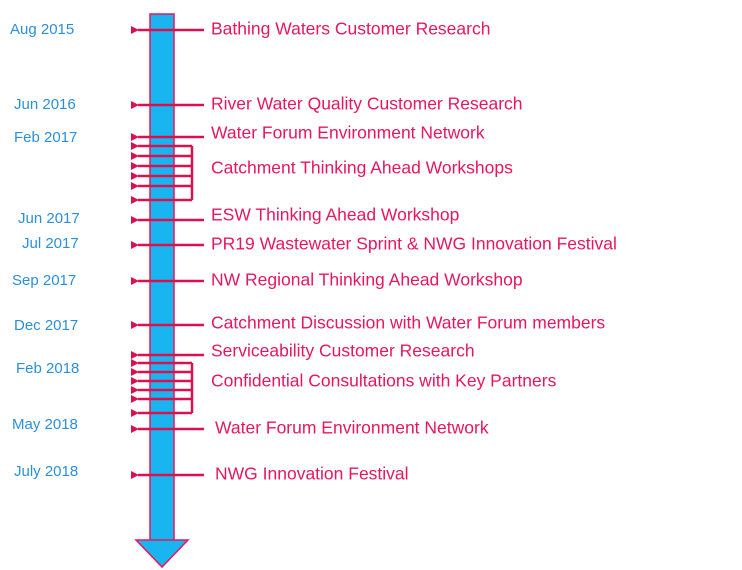  Describe the element at coordinates (162, 554) in the screenshot. I see `timeline-arrowhead` at that location.